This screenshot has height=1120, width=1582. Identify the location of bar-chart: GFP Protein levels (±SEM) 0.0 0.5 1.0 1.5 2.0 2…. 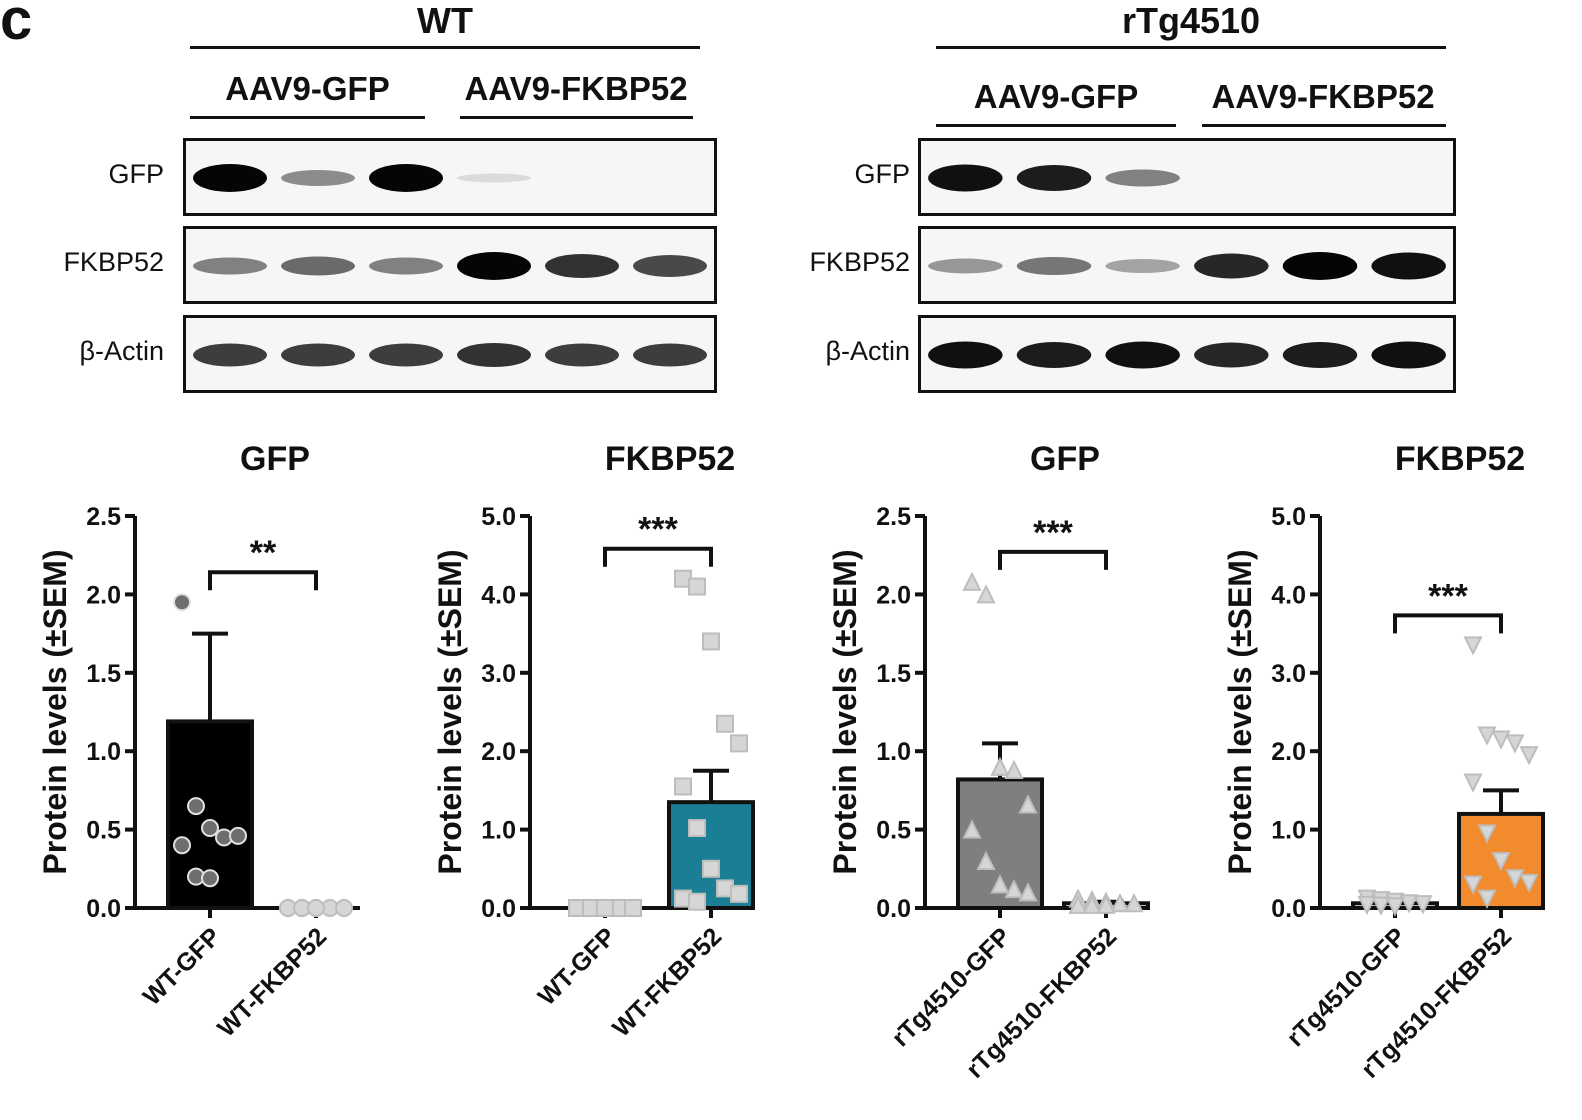
(198, 741).